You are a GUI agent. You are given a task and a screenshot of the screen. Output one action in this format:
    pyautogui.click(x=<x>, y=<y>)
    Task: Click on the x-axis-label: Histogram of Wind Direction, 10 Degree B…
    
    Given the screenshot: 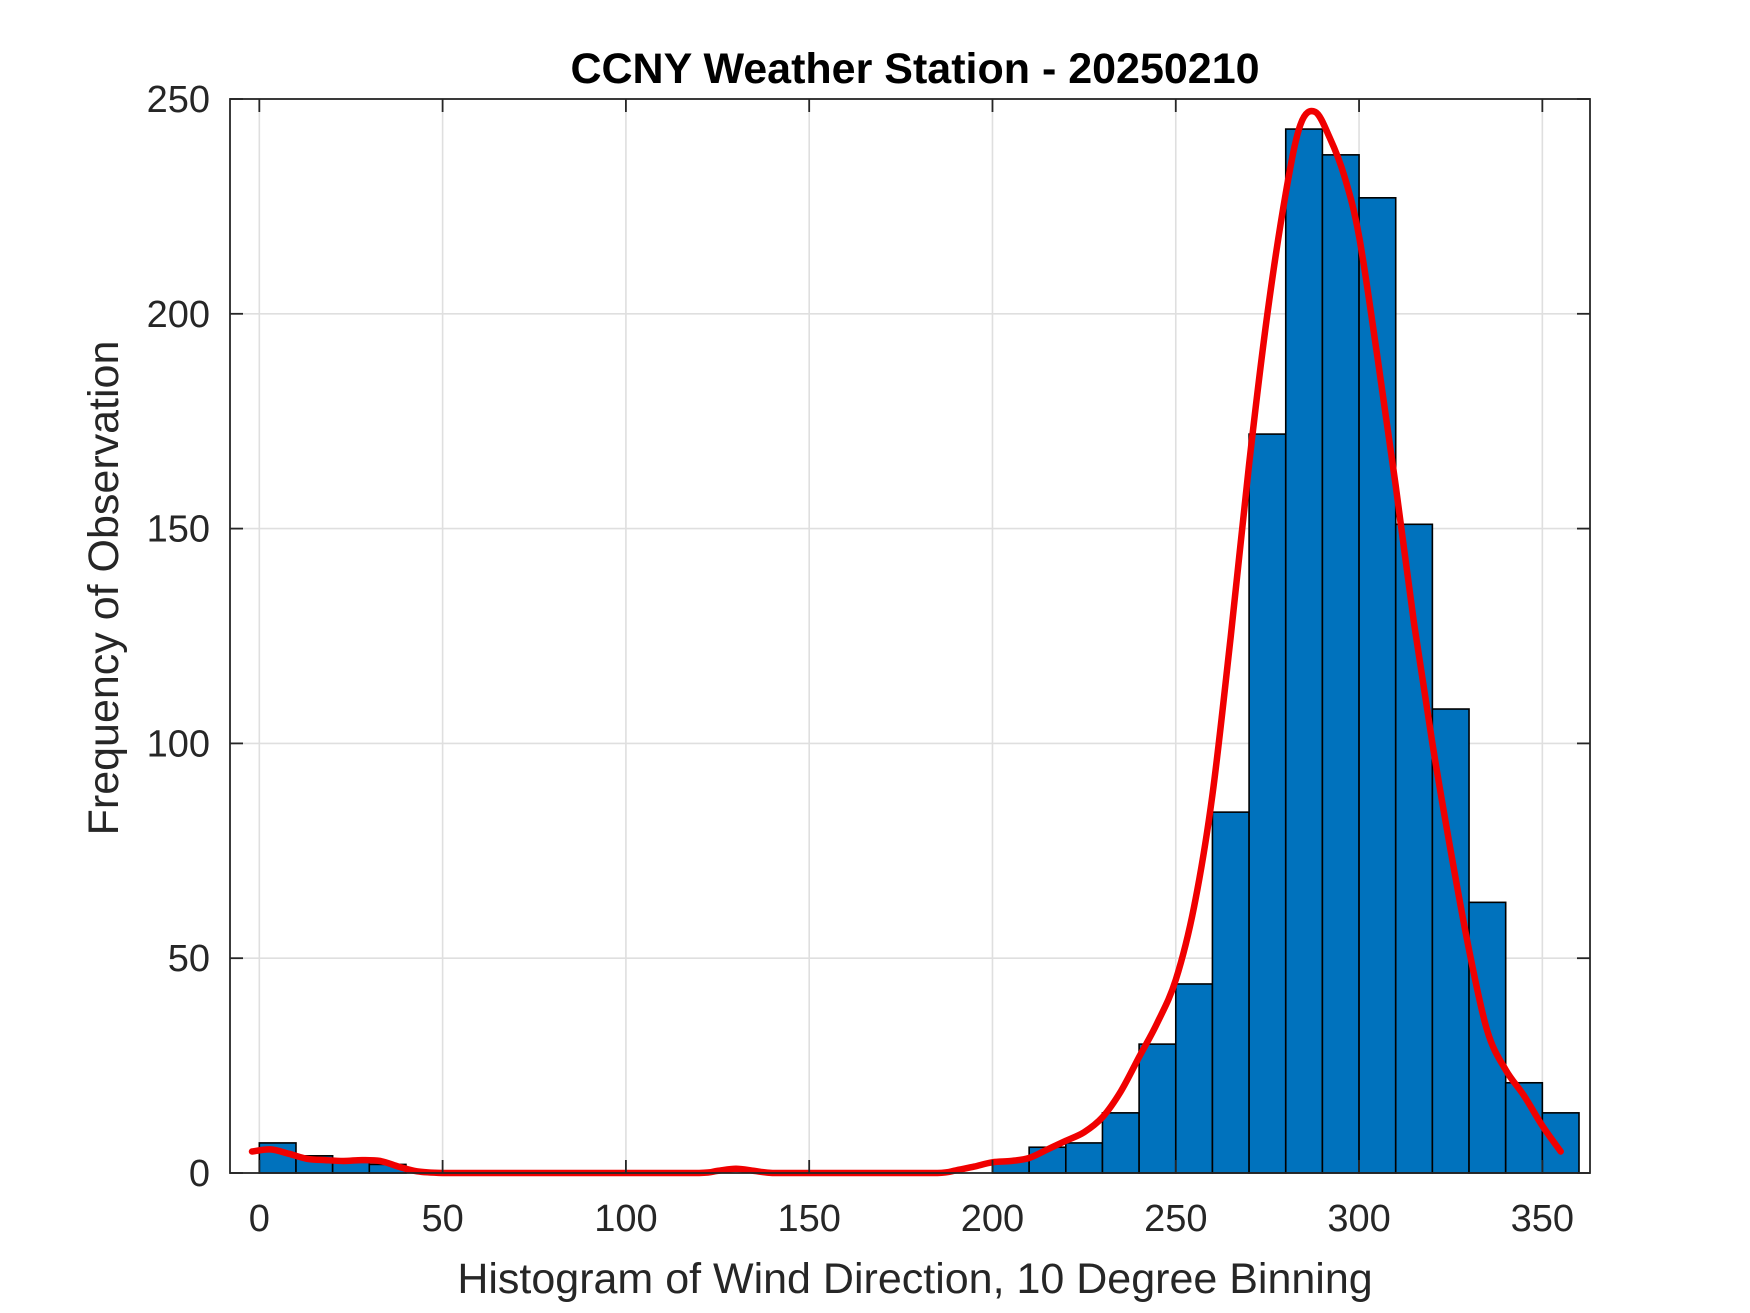 What is the action you would take?
    pyautogui.click(x=914, y=1279)
    